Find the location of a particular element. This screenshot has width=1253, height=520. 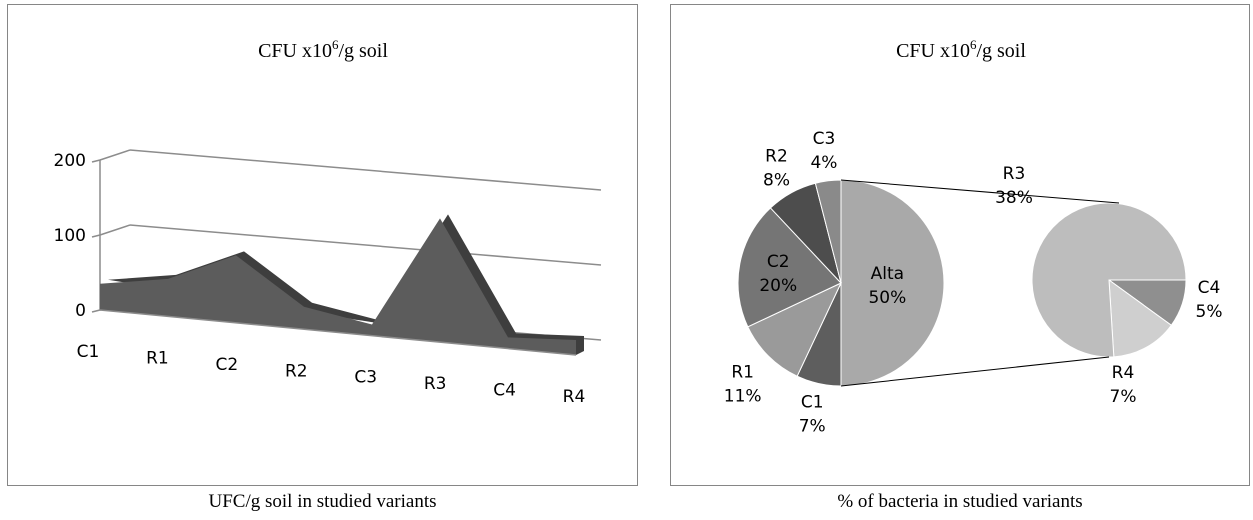

pie-label-alta: Alta 50% is located at coordinates (887, 286).